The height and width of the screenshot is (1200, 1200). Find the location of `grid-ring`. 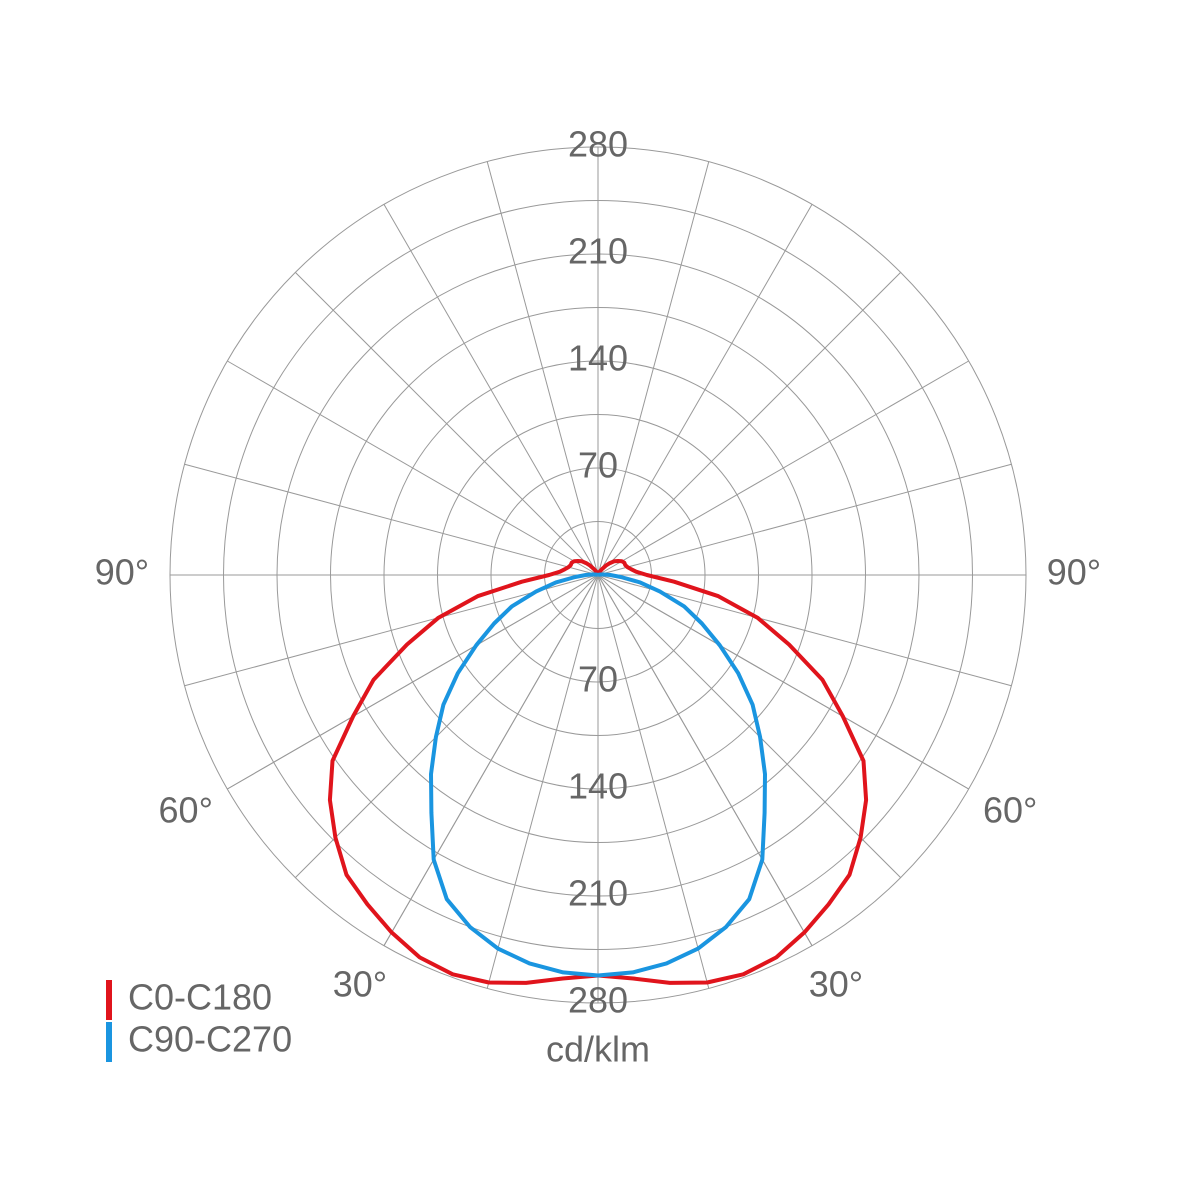

grid-ring is located at coordinates (598, 575).